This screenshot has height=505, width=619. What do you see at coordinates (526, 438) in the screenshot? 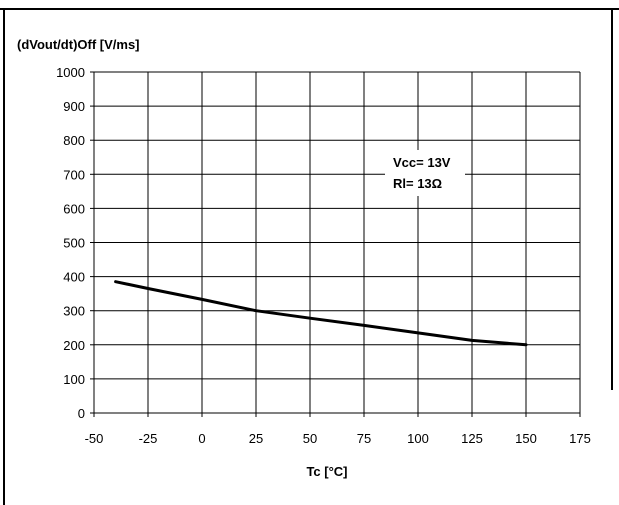
I see `x-tick-label: 150` at bounding box center [526, 438].